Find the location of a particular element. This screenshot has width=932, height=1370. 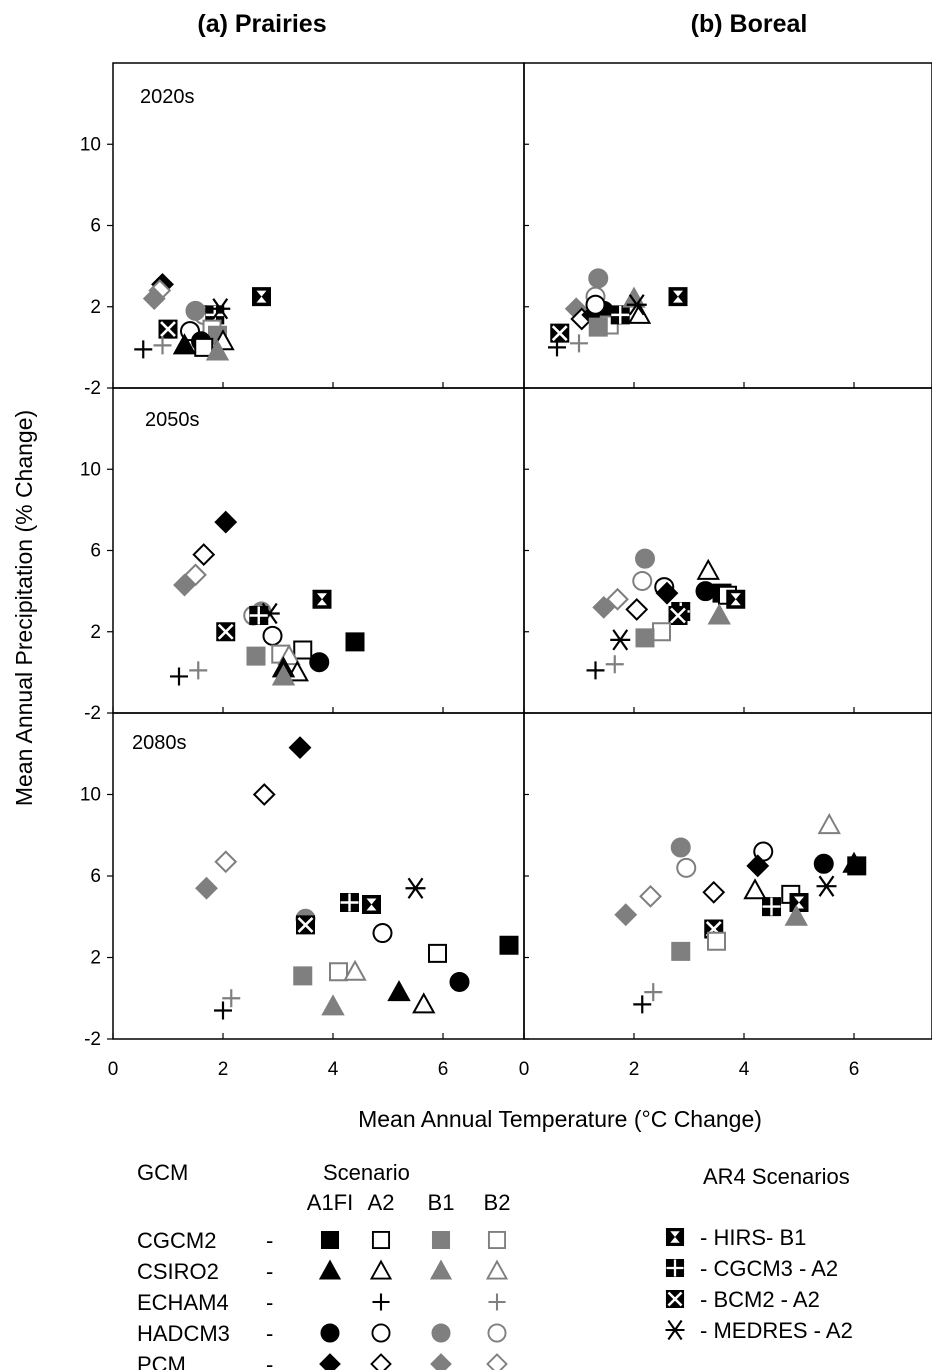

period-label-2080s: 2080s is located at coordinates (159, 743).